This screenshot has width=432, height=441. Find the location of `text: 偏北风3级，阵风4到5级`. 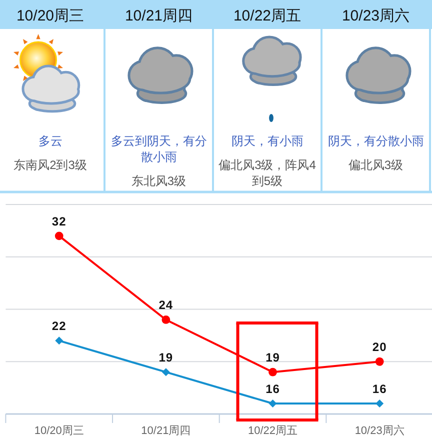

text: 偏北风3级，阵风4到5级 is located at coordinates (267, 173).